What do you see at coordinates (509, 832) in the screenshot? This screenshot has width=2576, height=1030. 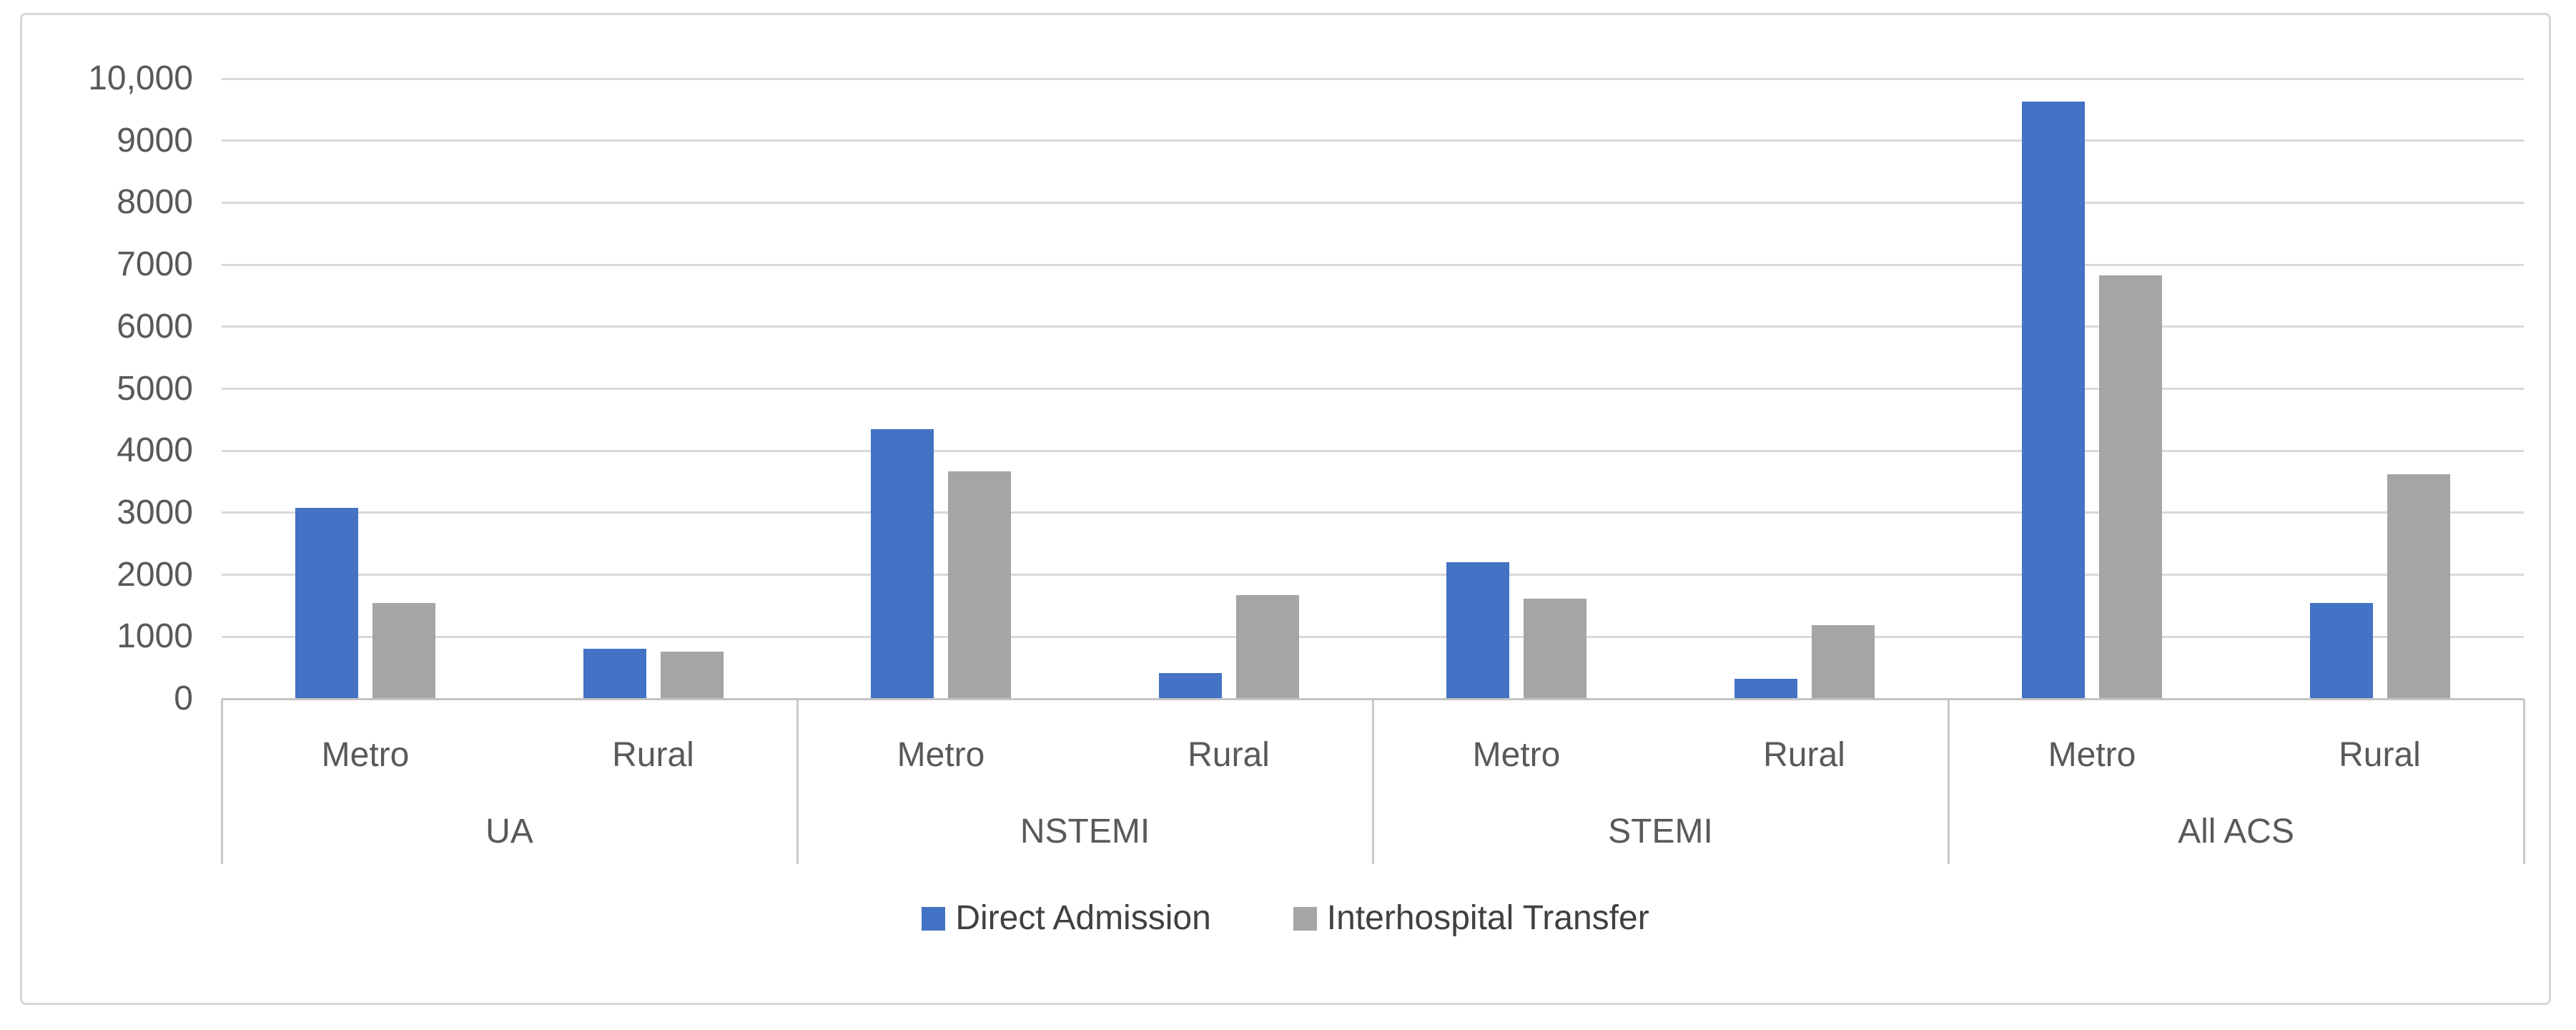 I see `group-axis-label: UA` at bounding box center [509, 832].